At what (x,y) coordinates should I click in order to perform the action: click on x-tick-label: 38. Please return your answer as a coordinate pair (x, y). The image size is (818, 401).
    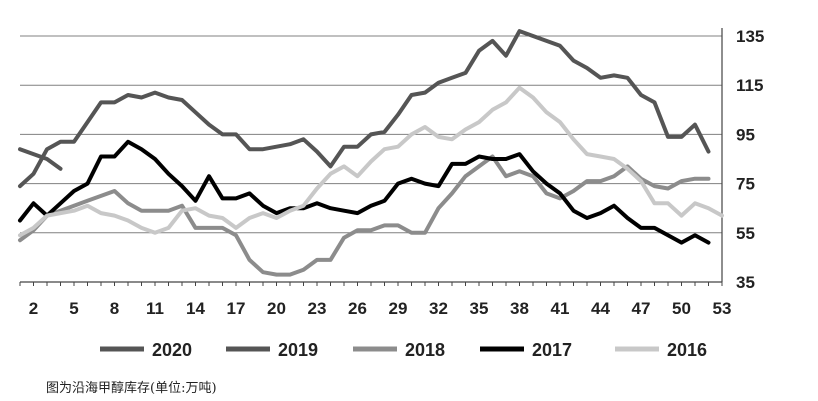
    Looking at the image, I should click on (519, 308).